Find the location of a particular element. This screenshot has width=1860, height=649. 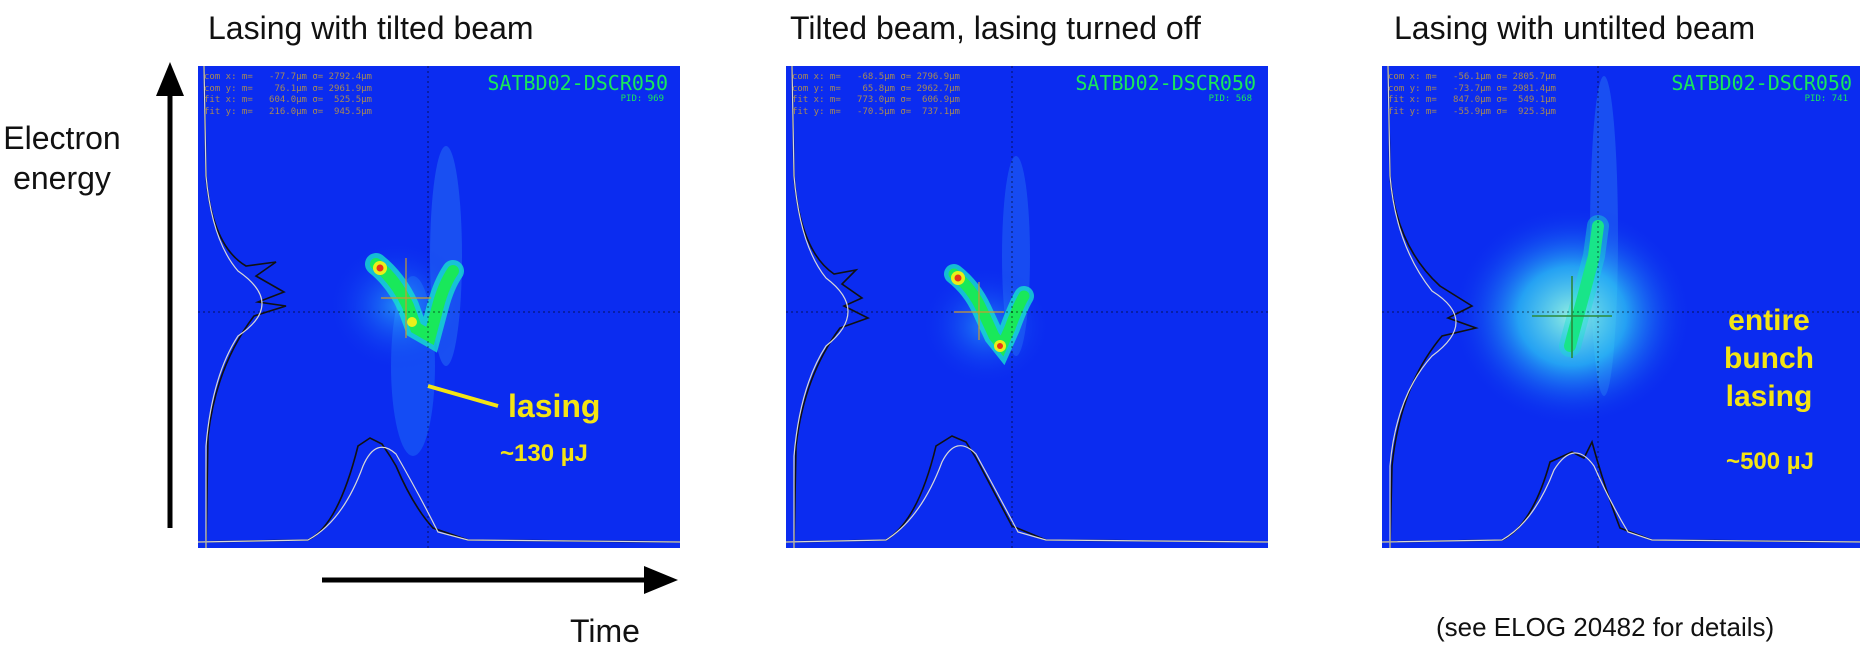

panel-2-stat-line: com y: m= 65.8µm σ= 2962.7µm is located at coordinates (876, 88).